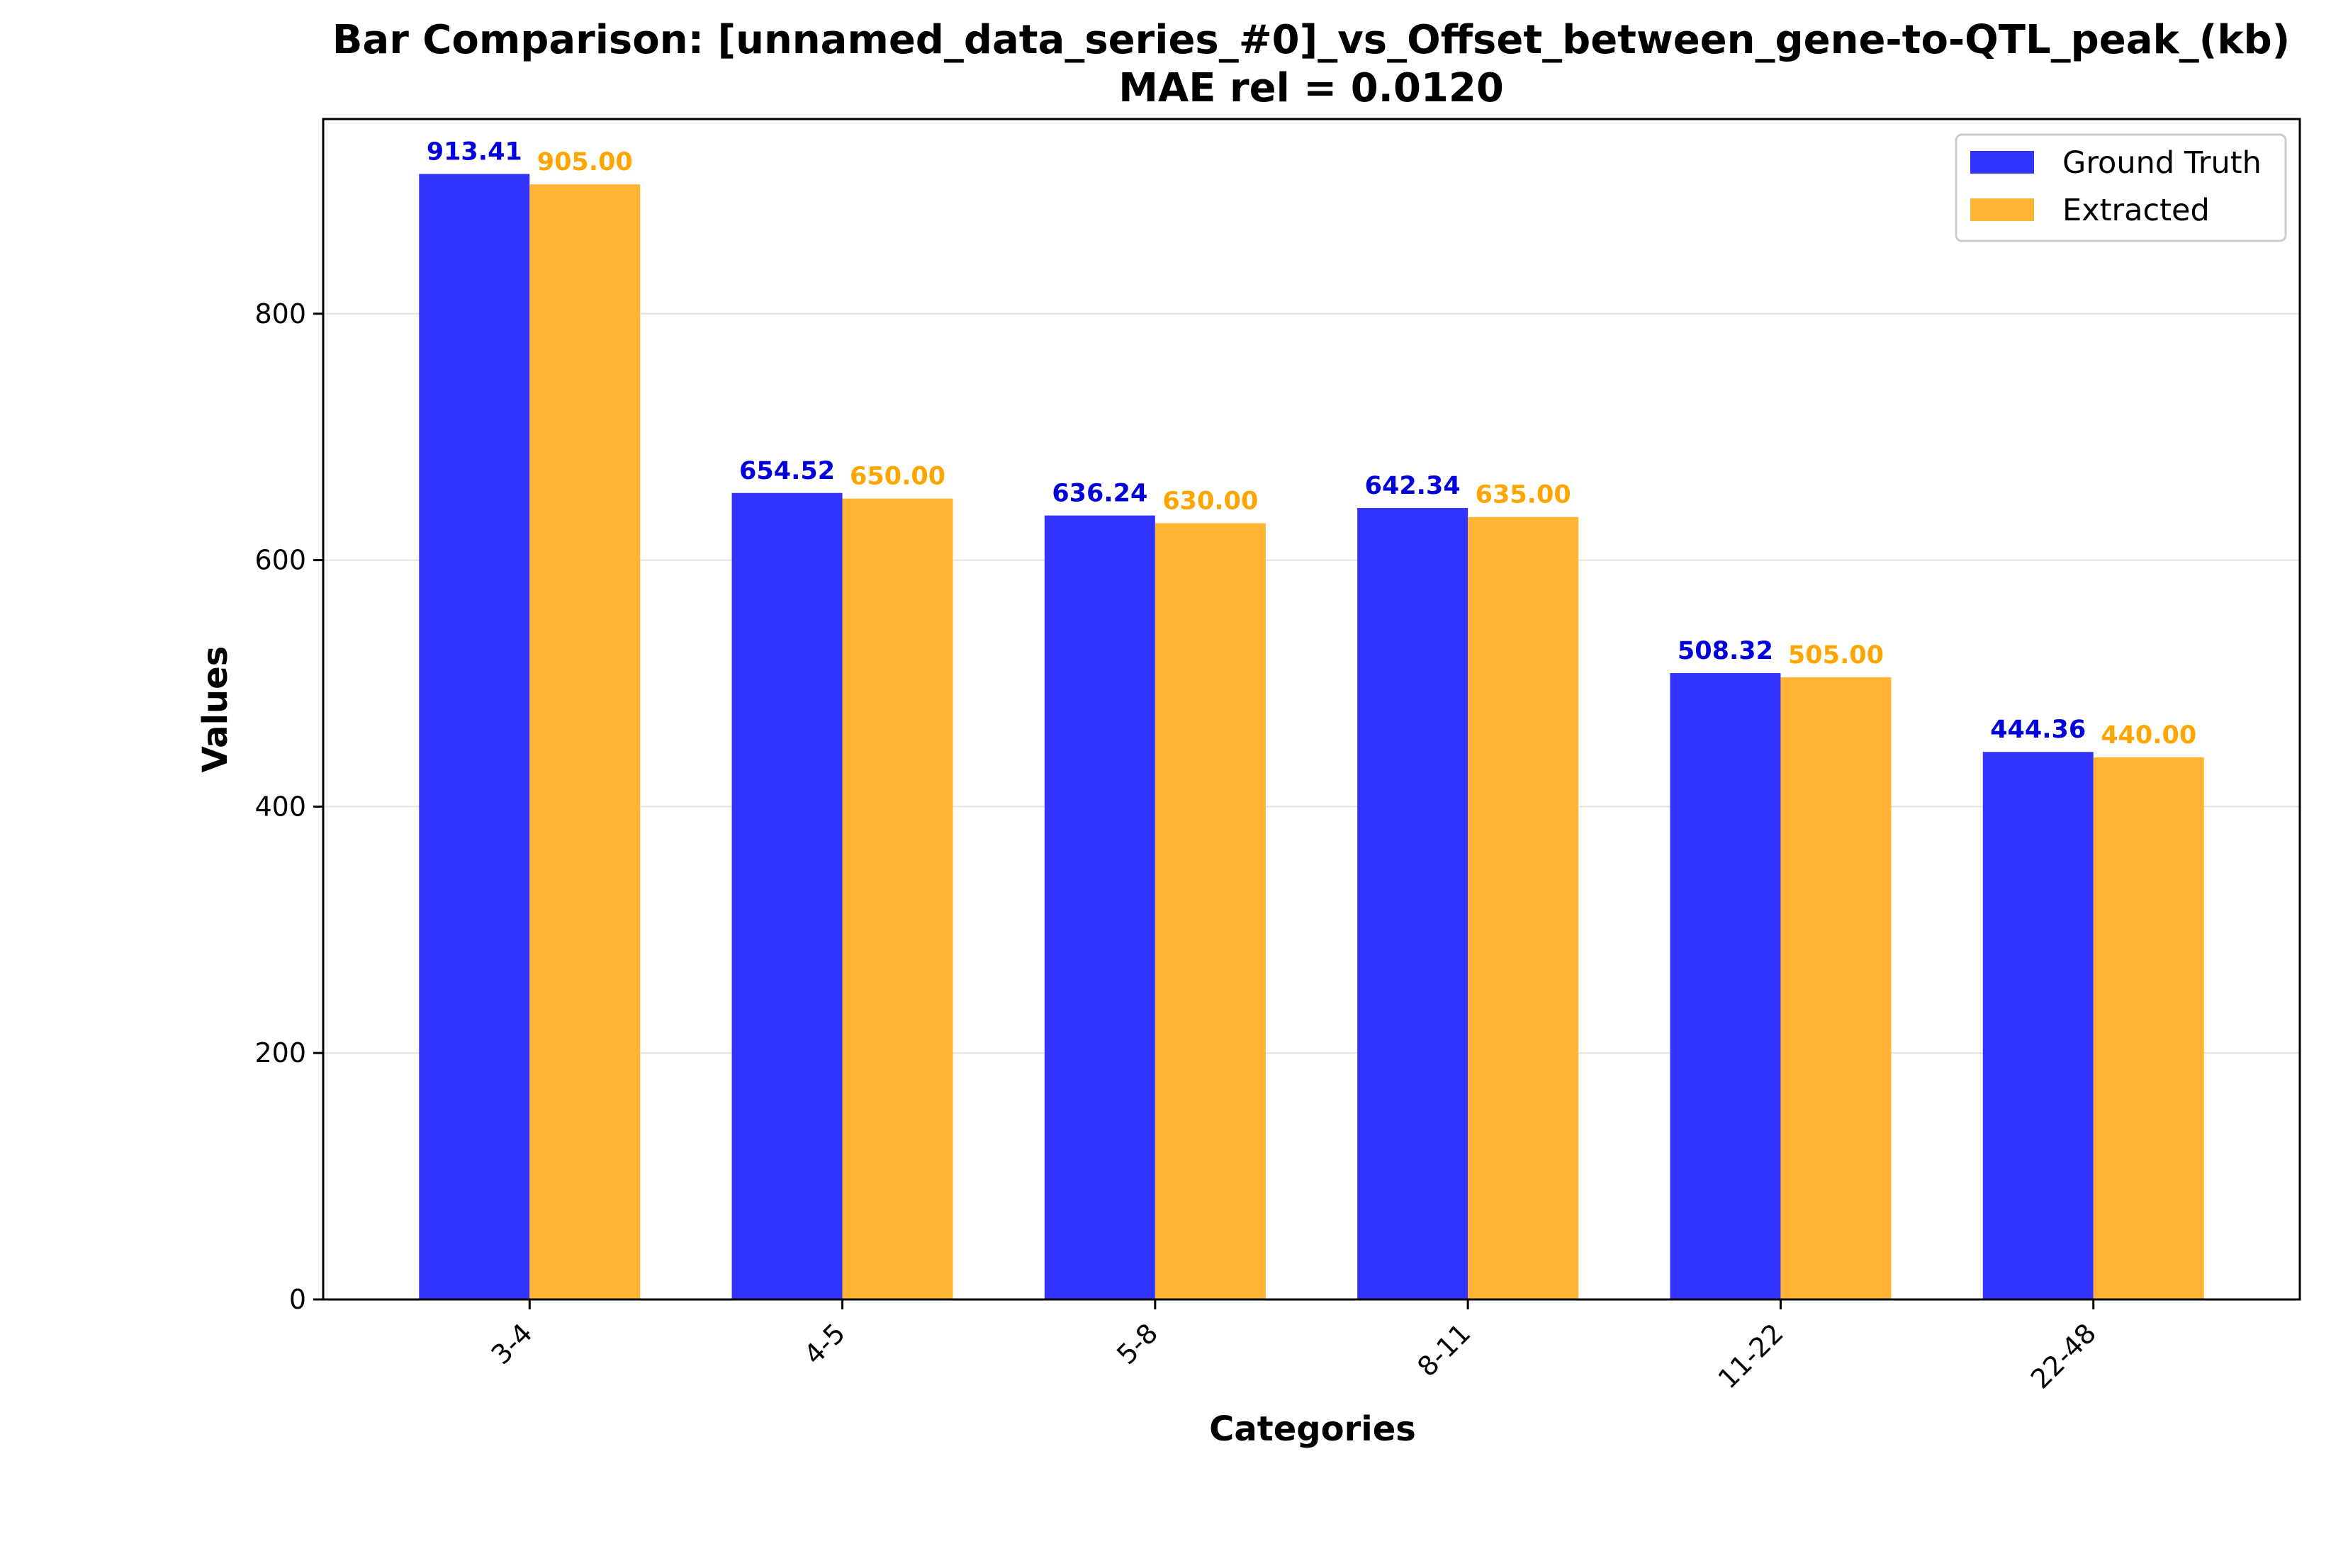 The image size is (2331, 1568). Describe the element at coordinates (2063, 1355) in the screenshot. I see `x-tick-label-5: 22-48` at that location.